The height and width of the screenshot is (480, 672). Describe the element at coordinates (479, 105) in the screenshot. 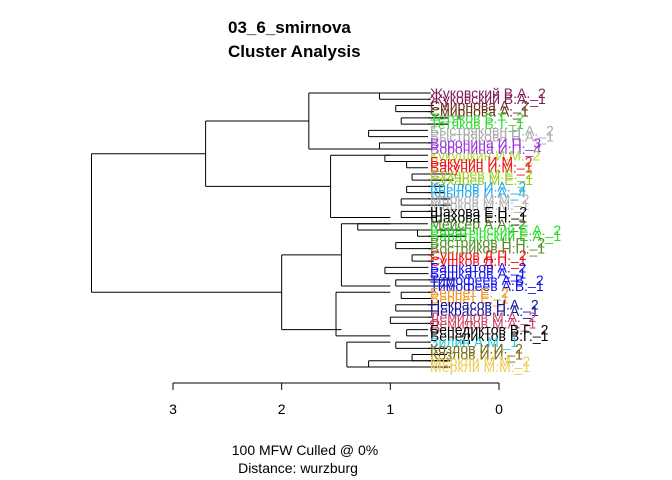

I see `leaf-label: Смирнова А._2` at that location.